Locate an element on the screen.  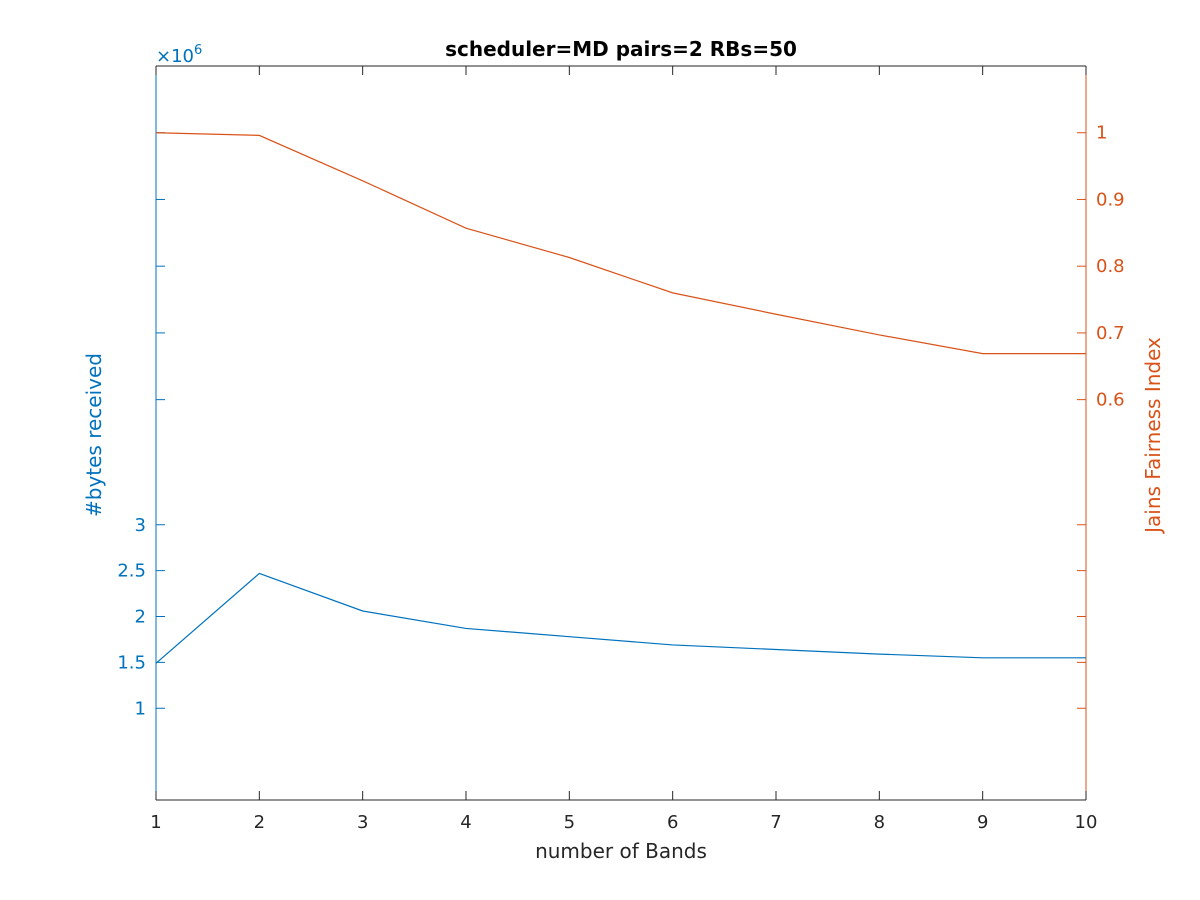
x-tick-label: 2 is located at coordinates (259, 822).